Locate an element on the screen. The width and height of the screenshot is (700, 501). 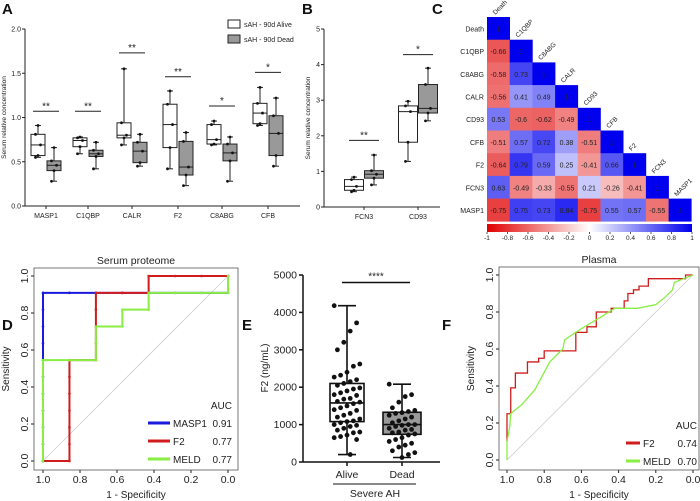
row-label-c8abg: C8ABG is located at coordinates (472, 75).